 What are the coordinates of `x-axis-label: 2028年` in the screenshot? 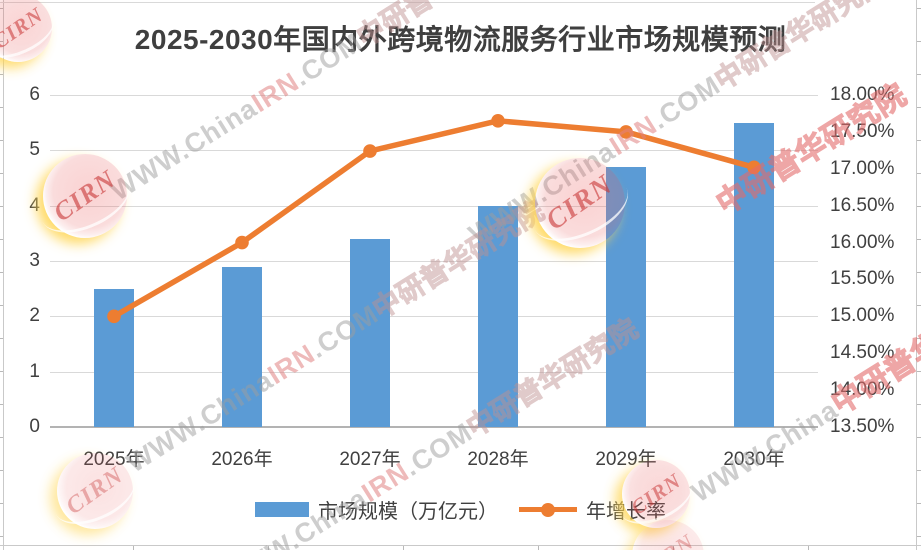 It's located at (498, 459).